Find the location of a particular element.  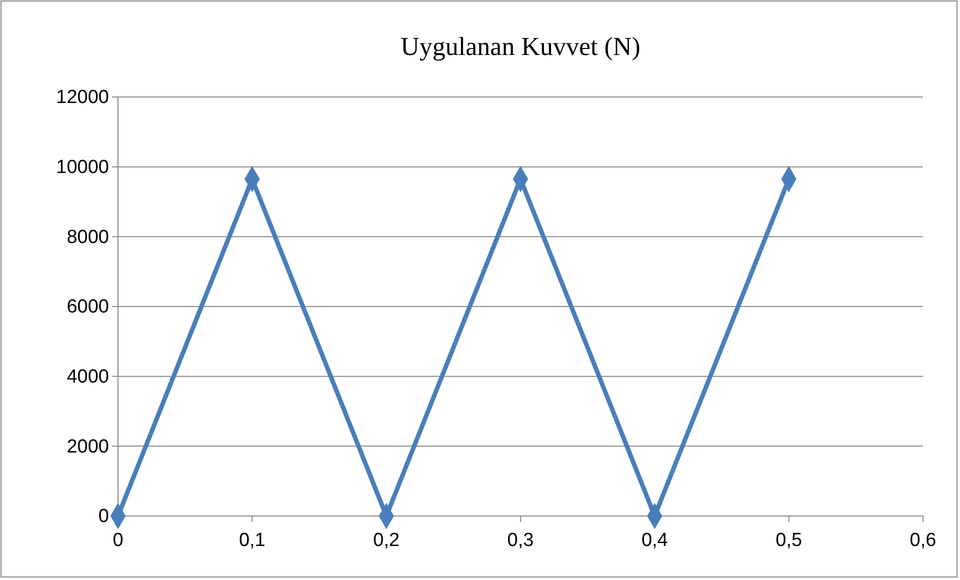

x-tick-label: 0,2 is located at coordinates (386, 540).